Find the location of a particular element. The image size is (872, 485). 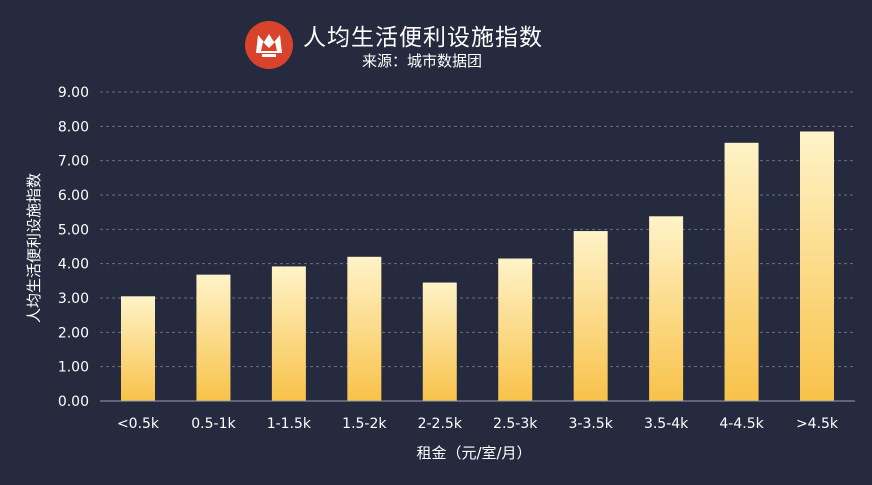

x-tick-label: 4-4.5k is located at coordinates (741, 424).